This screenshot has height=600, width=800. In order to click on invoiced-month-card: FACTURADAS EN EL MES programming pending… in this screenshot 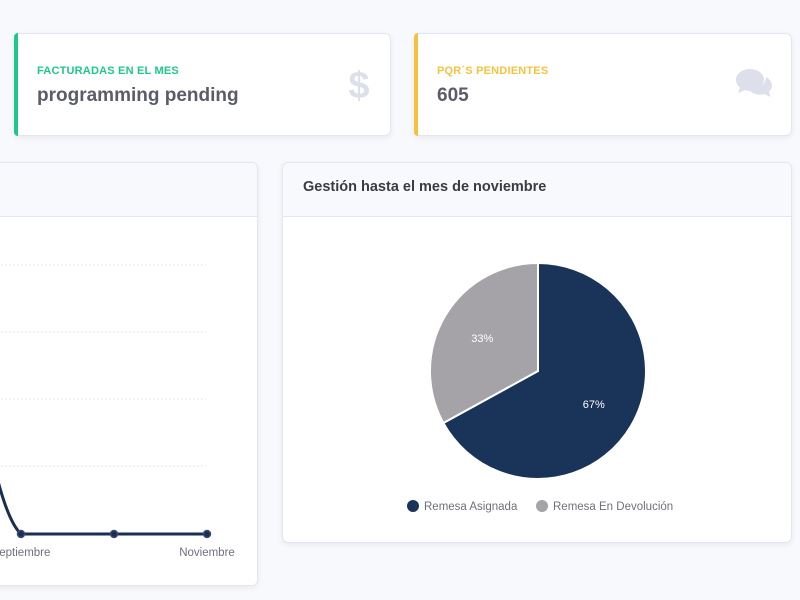, I will do `click(202, 84)`.